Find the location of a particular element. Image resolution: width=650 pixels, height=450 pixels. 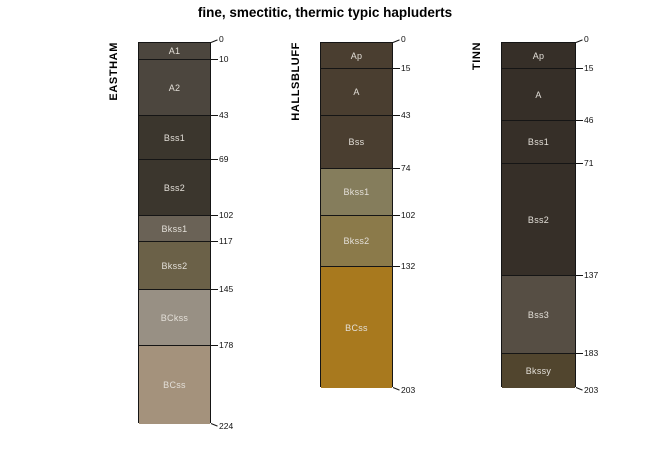

horizon-rect: BCkss is located at coordinates (174, 318).